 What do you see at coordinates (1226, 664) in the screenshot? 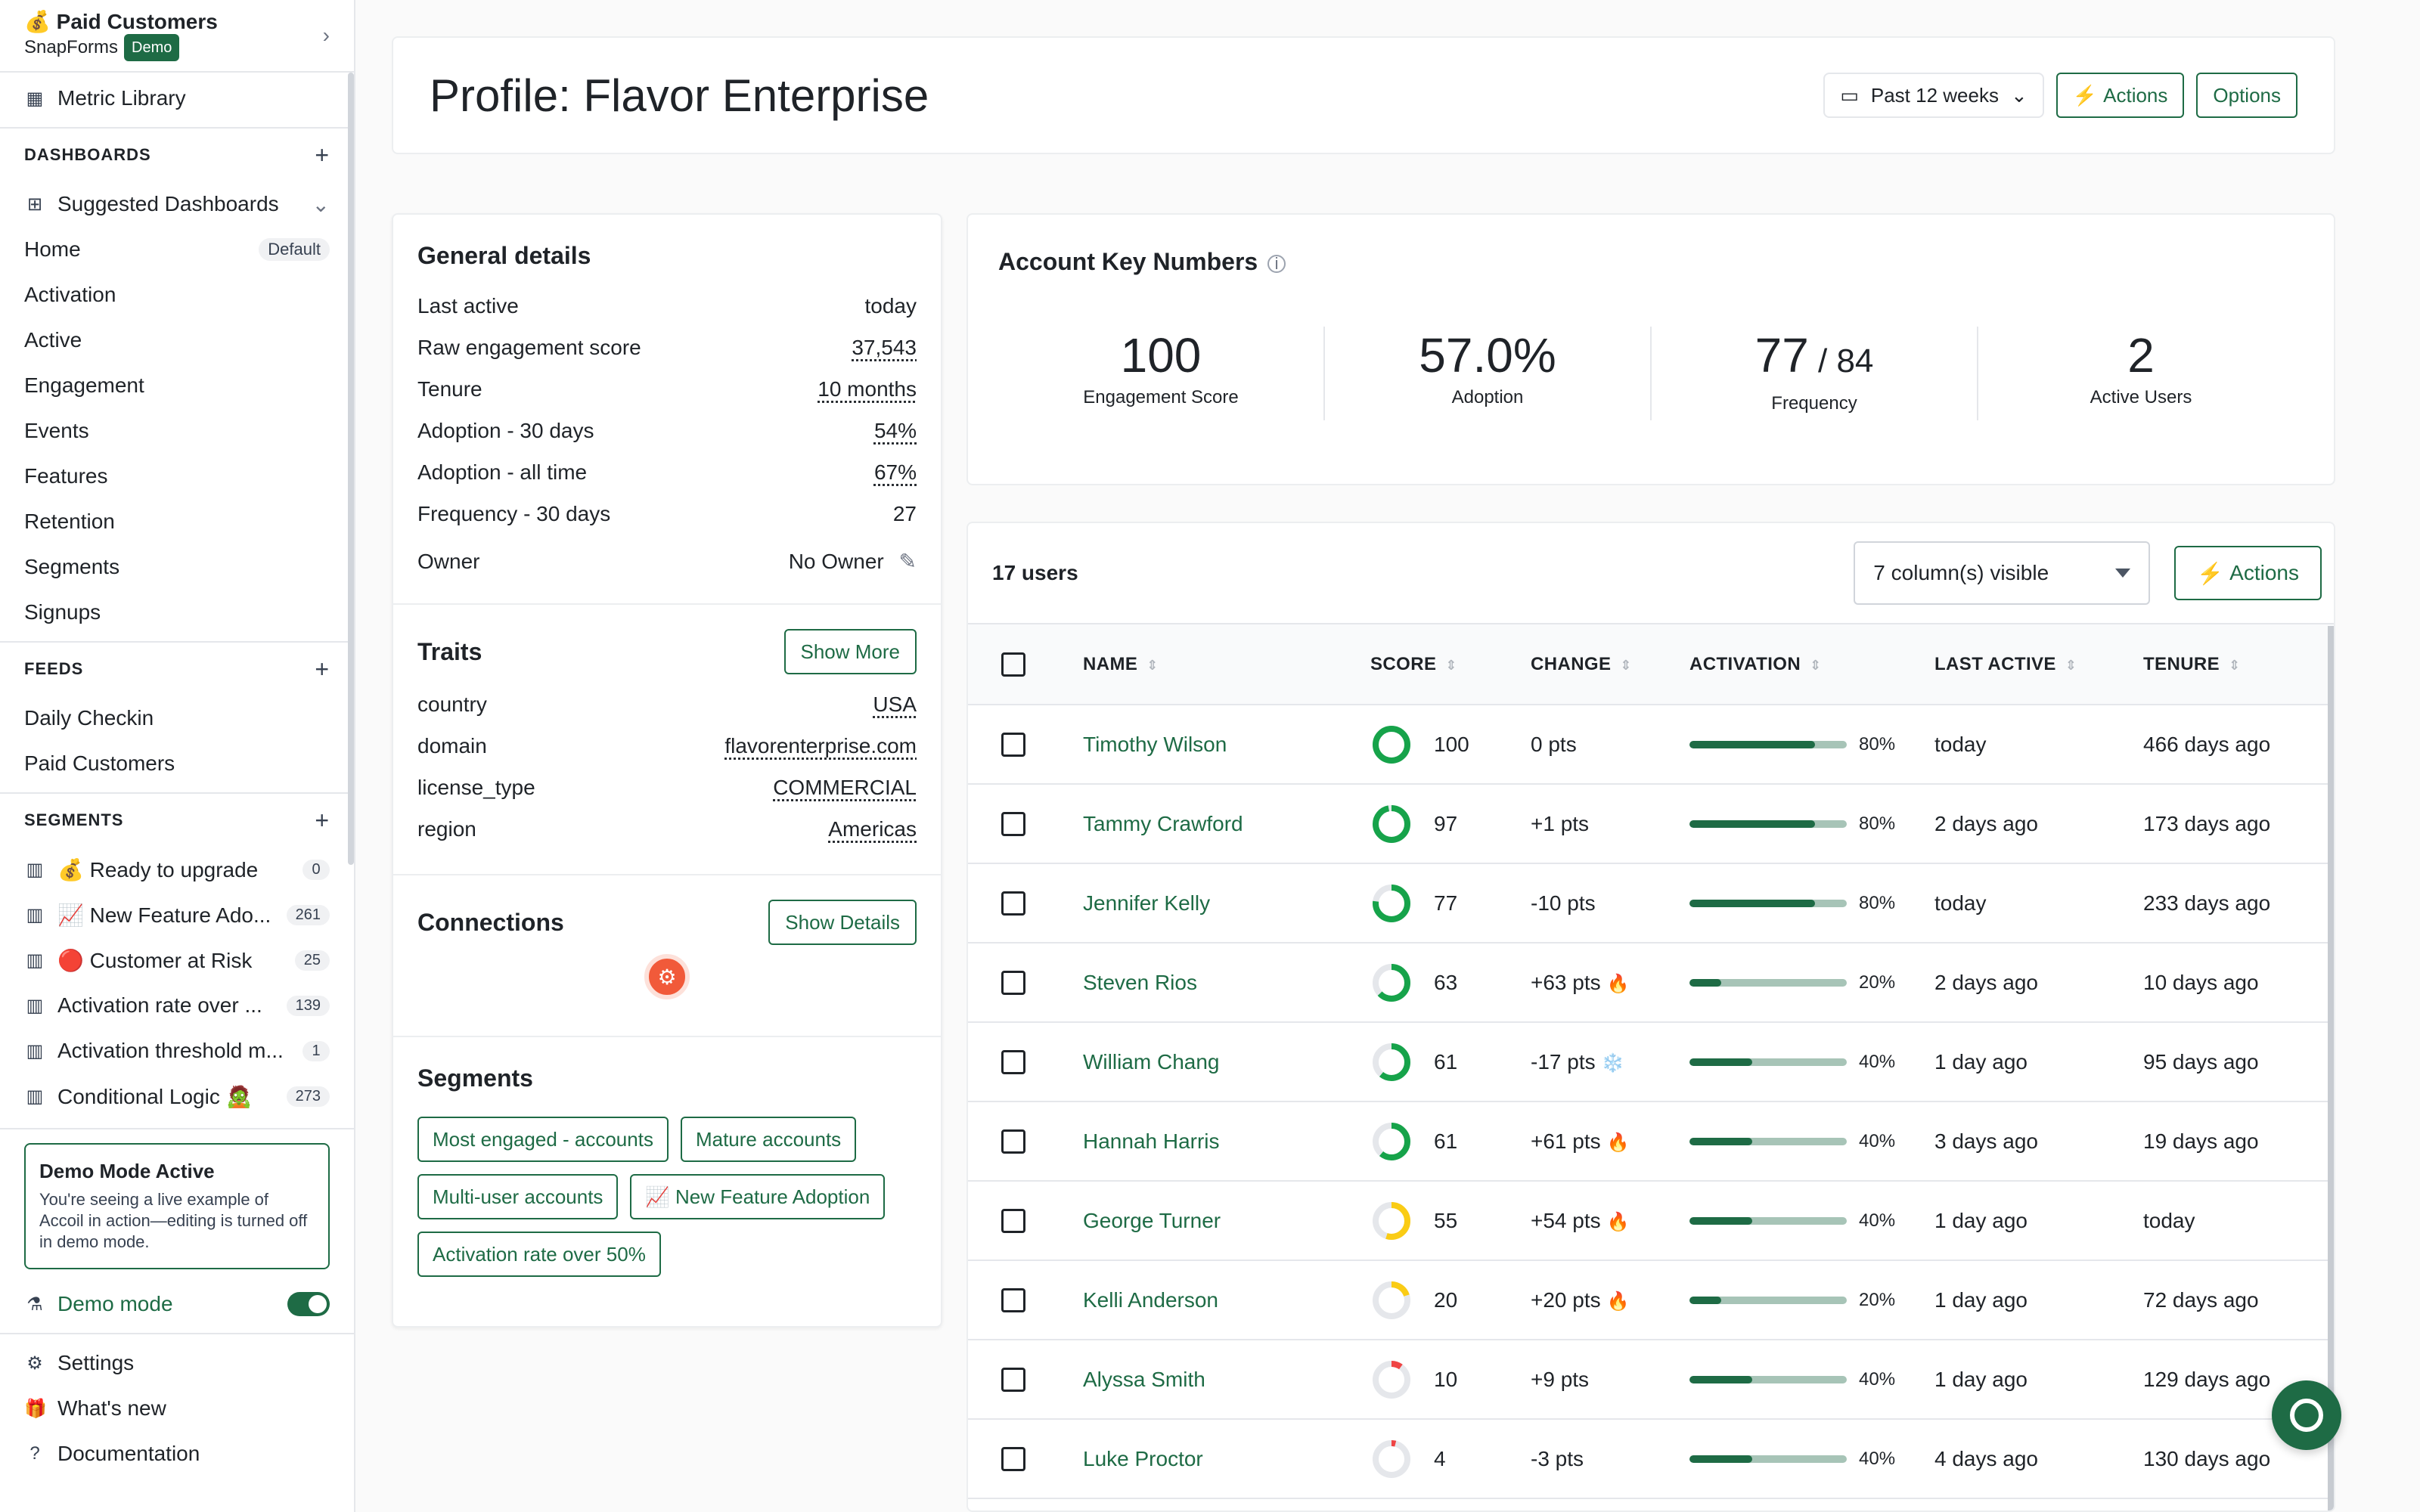
I see `col-name: NAME ⇕` at bounding box center [1226, 664].